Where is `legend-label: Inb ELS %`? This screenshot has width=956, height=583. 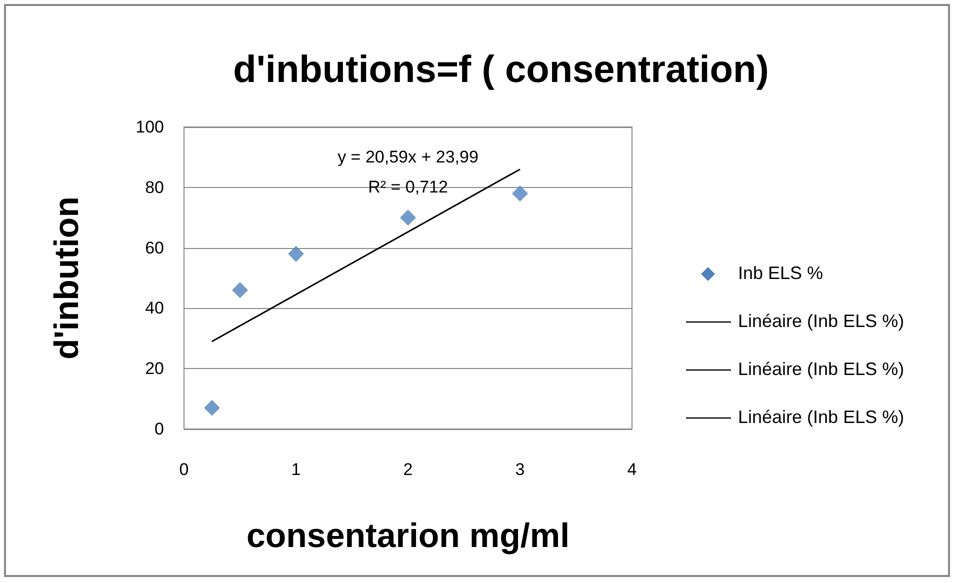
legend-label: Inb ELS % is located at coordinates (781, 273).